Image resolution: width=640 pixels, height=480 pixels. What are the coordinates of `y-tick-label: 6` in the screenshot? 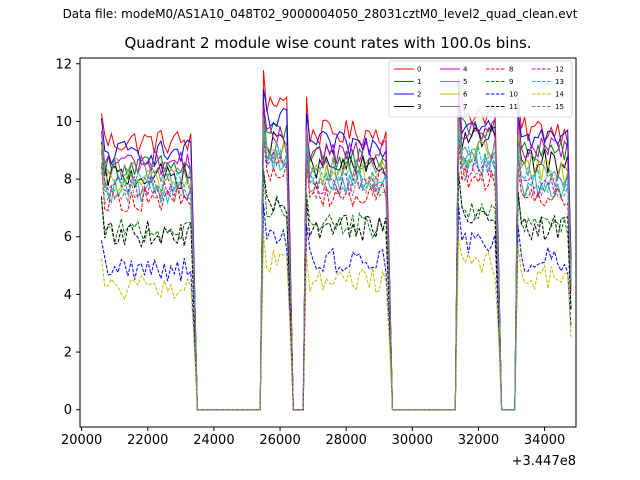 It's located at (68, 237).